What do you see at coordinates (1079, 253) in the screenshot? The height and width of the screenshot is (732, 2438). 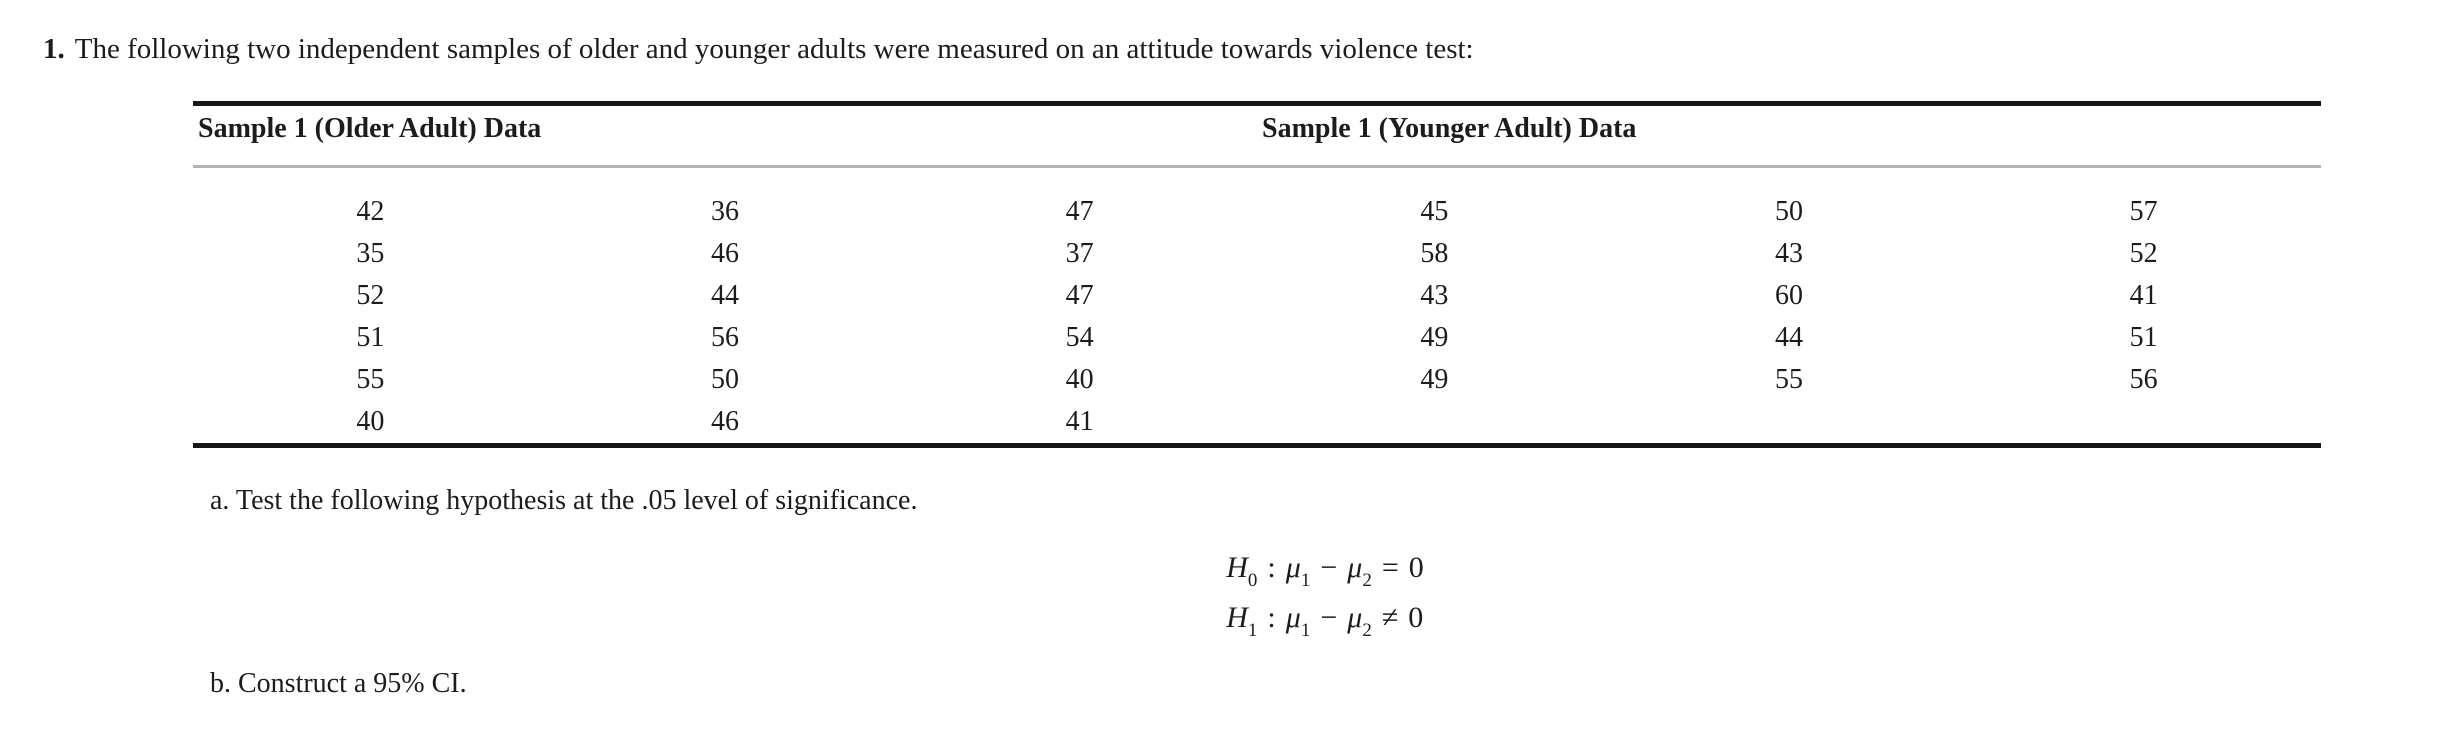 I see `table-cell: 37` at bounding box center [1079, 253].